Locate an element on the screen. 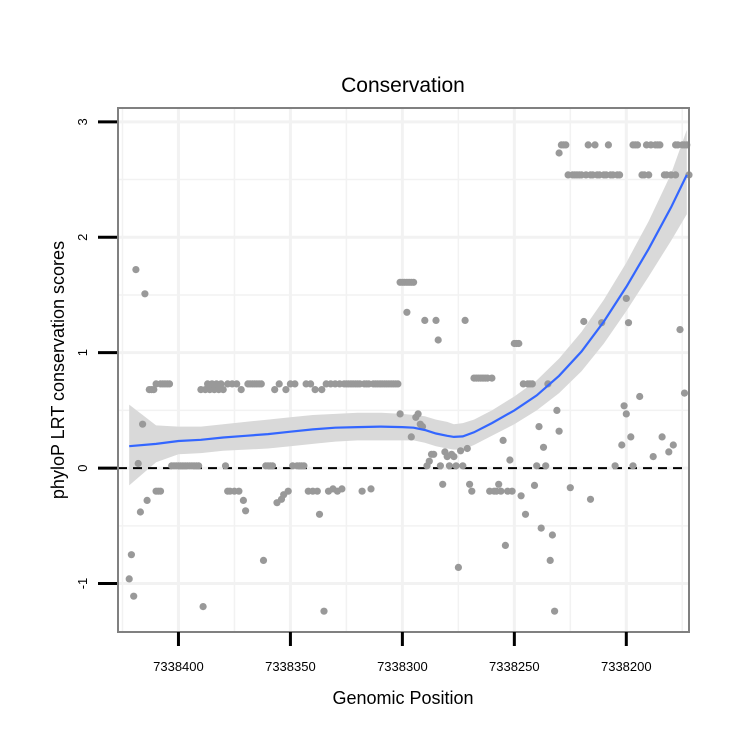 The image size is (750, 750). y-tick-label: 3 is located at coordinates (82, 121).